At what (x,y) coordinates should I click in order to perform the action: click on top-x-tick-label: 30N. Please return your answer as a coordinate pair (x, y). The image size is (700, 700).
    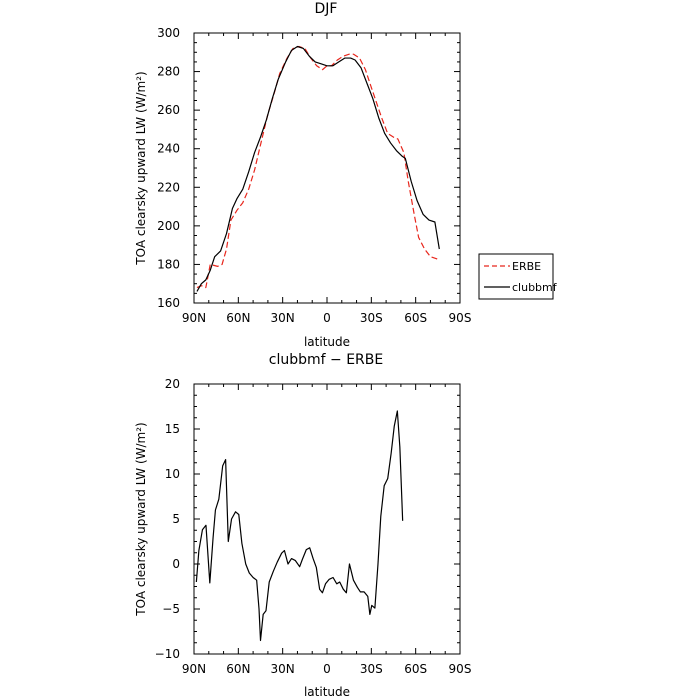
    Looking at the image, I should click on (283, 318).